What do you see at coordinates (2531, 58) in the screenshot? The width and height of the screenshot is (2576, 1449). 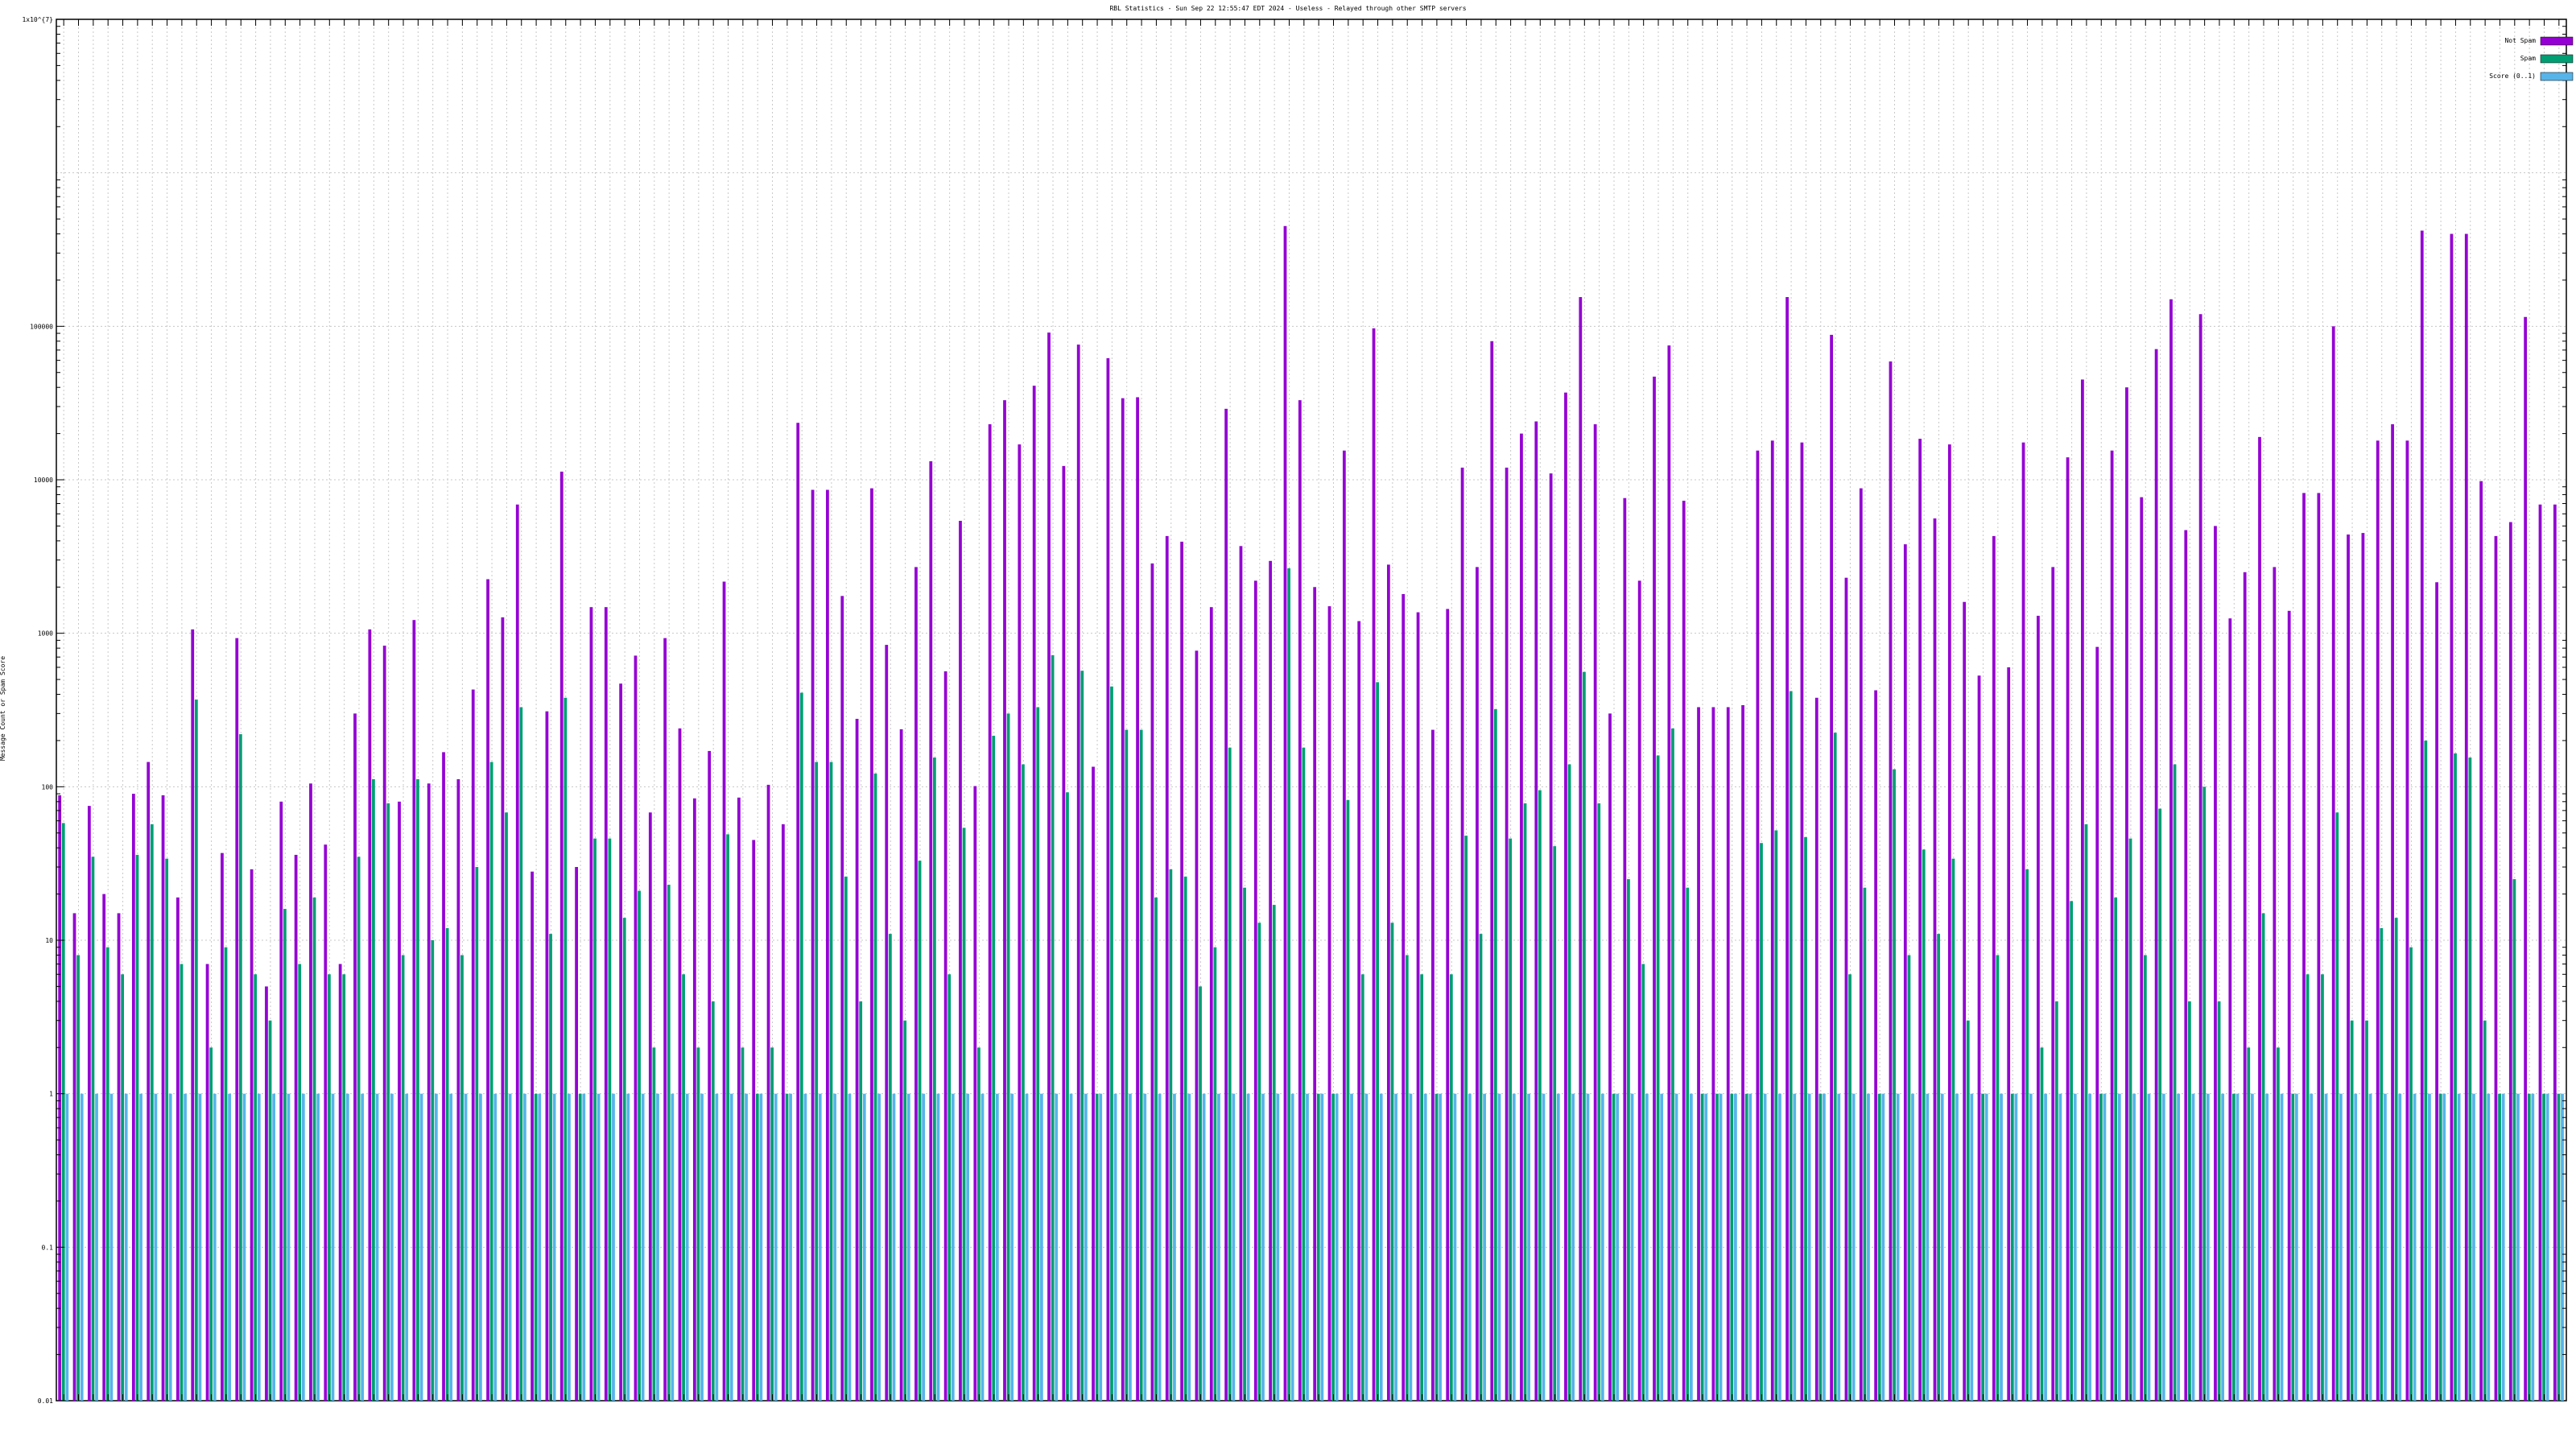 I see `legend: Not Spam Spam Score (0..1)` at bounding box center [2531, 58].